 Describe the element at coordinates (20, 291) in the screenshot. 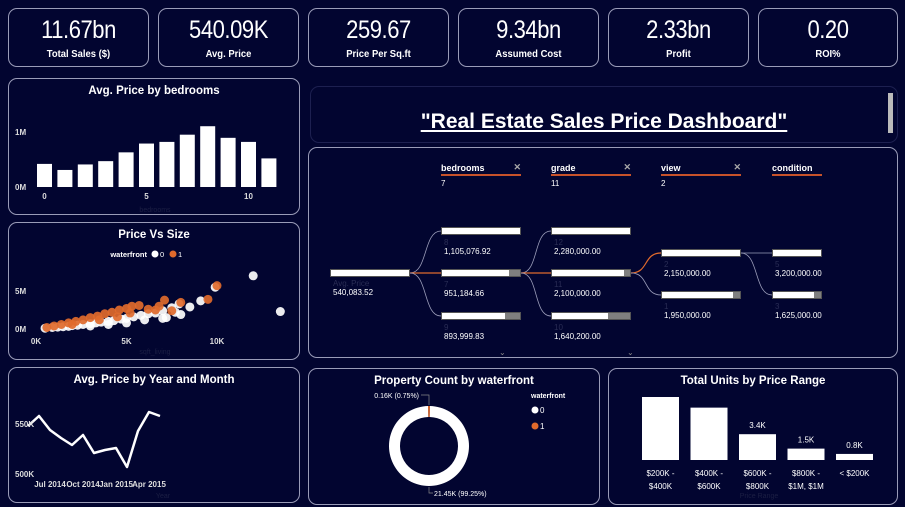

I see `y-tick-label: 5M` at that location.